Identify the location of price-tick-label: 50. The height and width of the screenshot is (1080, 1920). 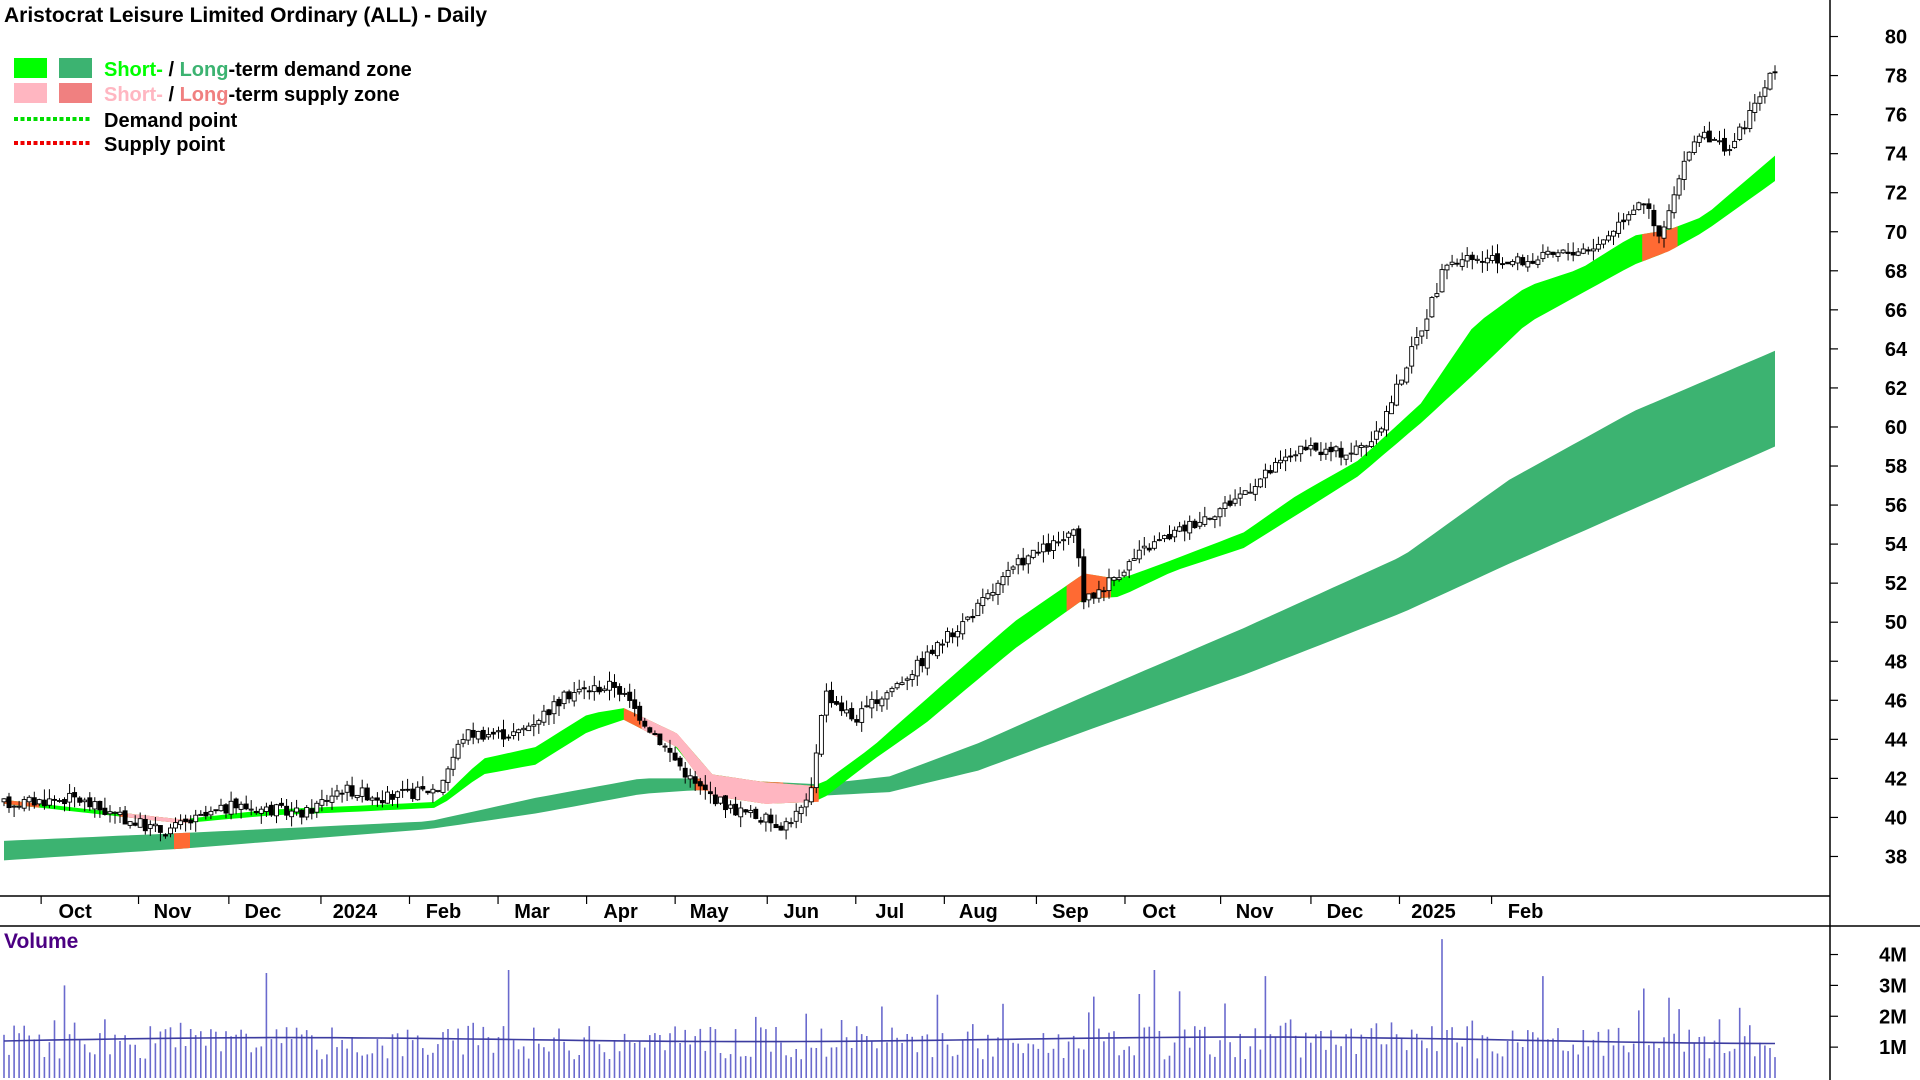
(1896, 623).